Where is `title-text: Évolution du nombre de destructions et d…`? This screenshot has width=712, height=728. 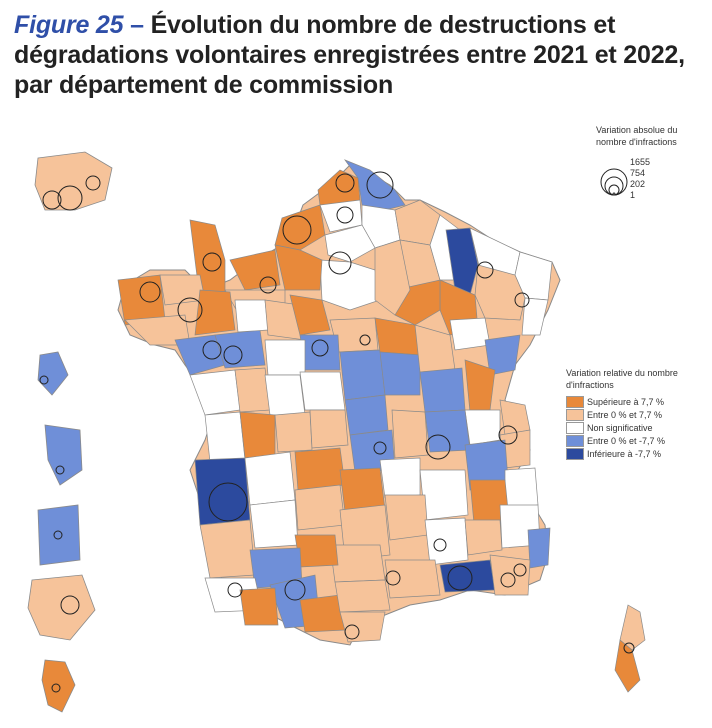
title-text: Évolution du nombre de destructions et d… is located at coordinates (349, 55).